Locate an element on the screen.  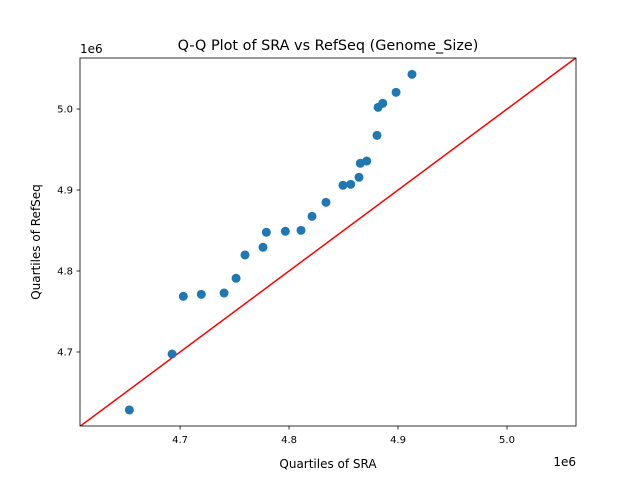
x-tick-label: 4.9 is located at coordinates (398, 440).